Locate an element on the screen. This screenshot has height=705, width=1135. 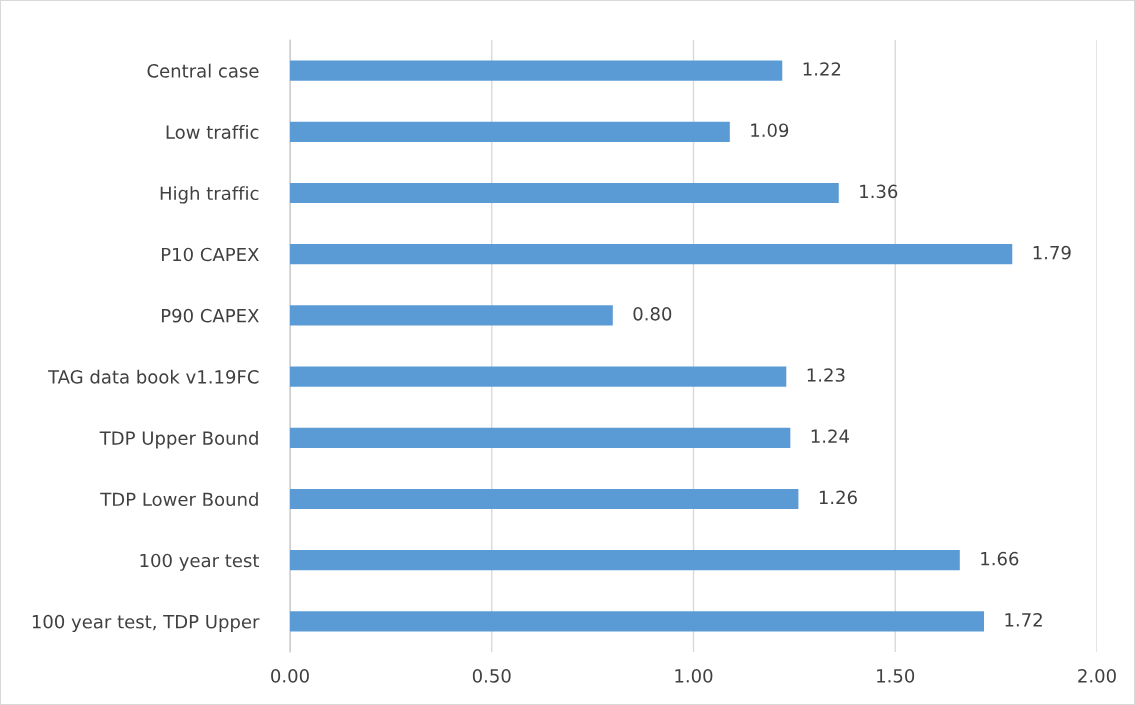
data-label: 1.22 is located at coordinates (822, 69).